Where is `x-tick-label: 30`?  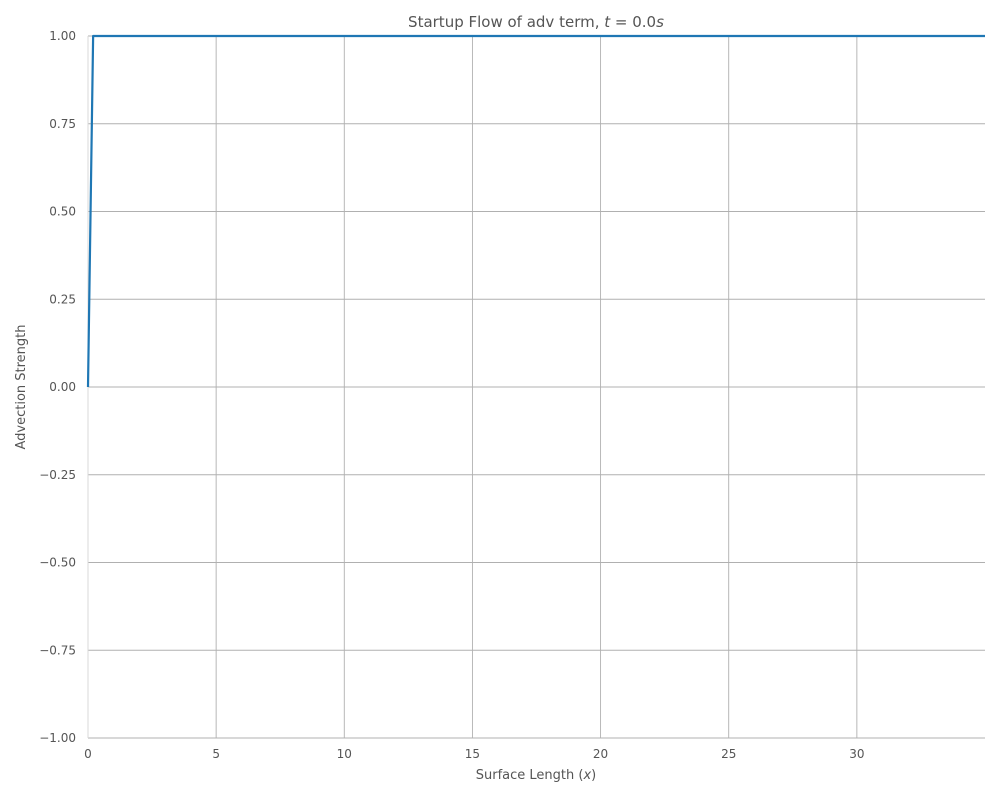 x-tick-label: 30 is located at coordinates (856, 754).